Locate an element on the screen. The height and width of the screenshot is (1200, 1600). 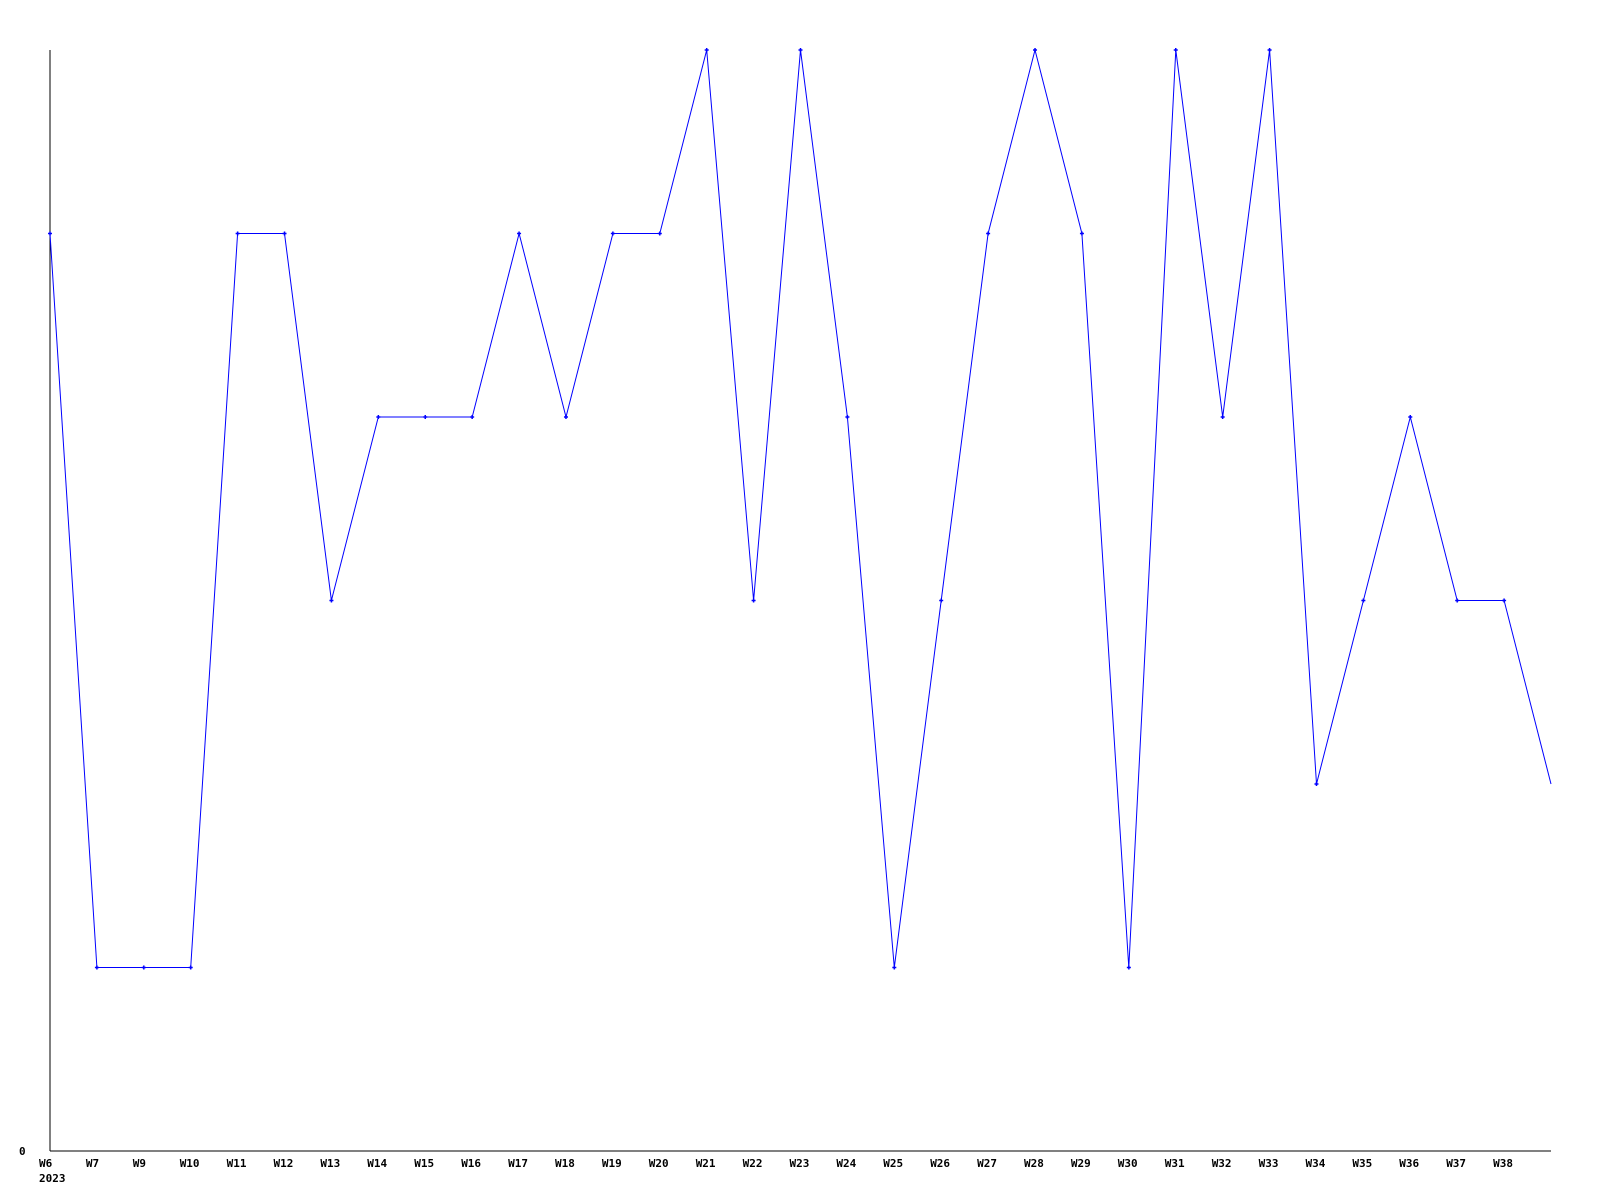
x-tick-label-w37: W37 is located at coordinates (1456, 1163).